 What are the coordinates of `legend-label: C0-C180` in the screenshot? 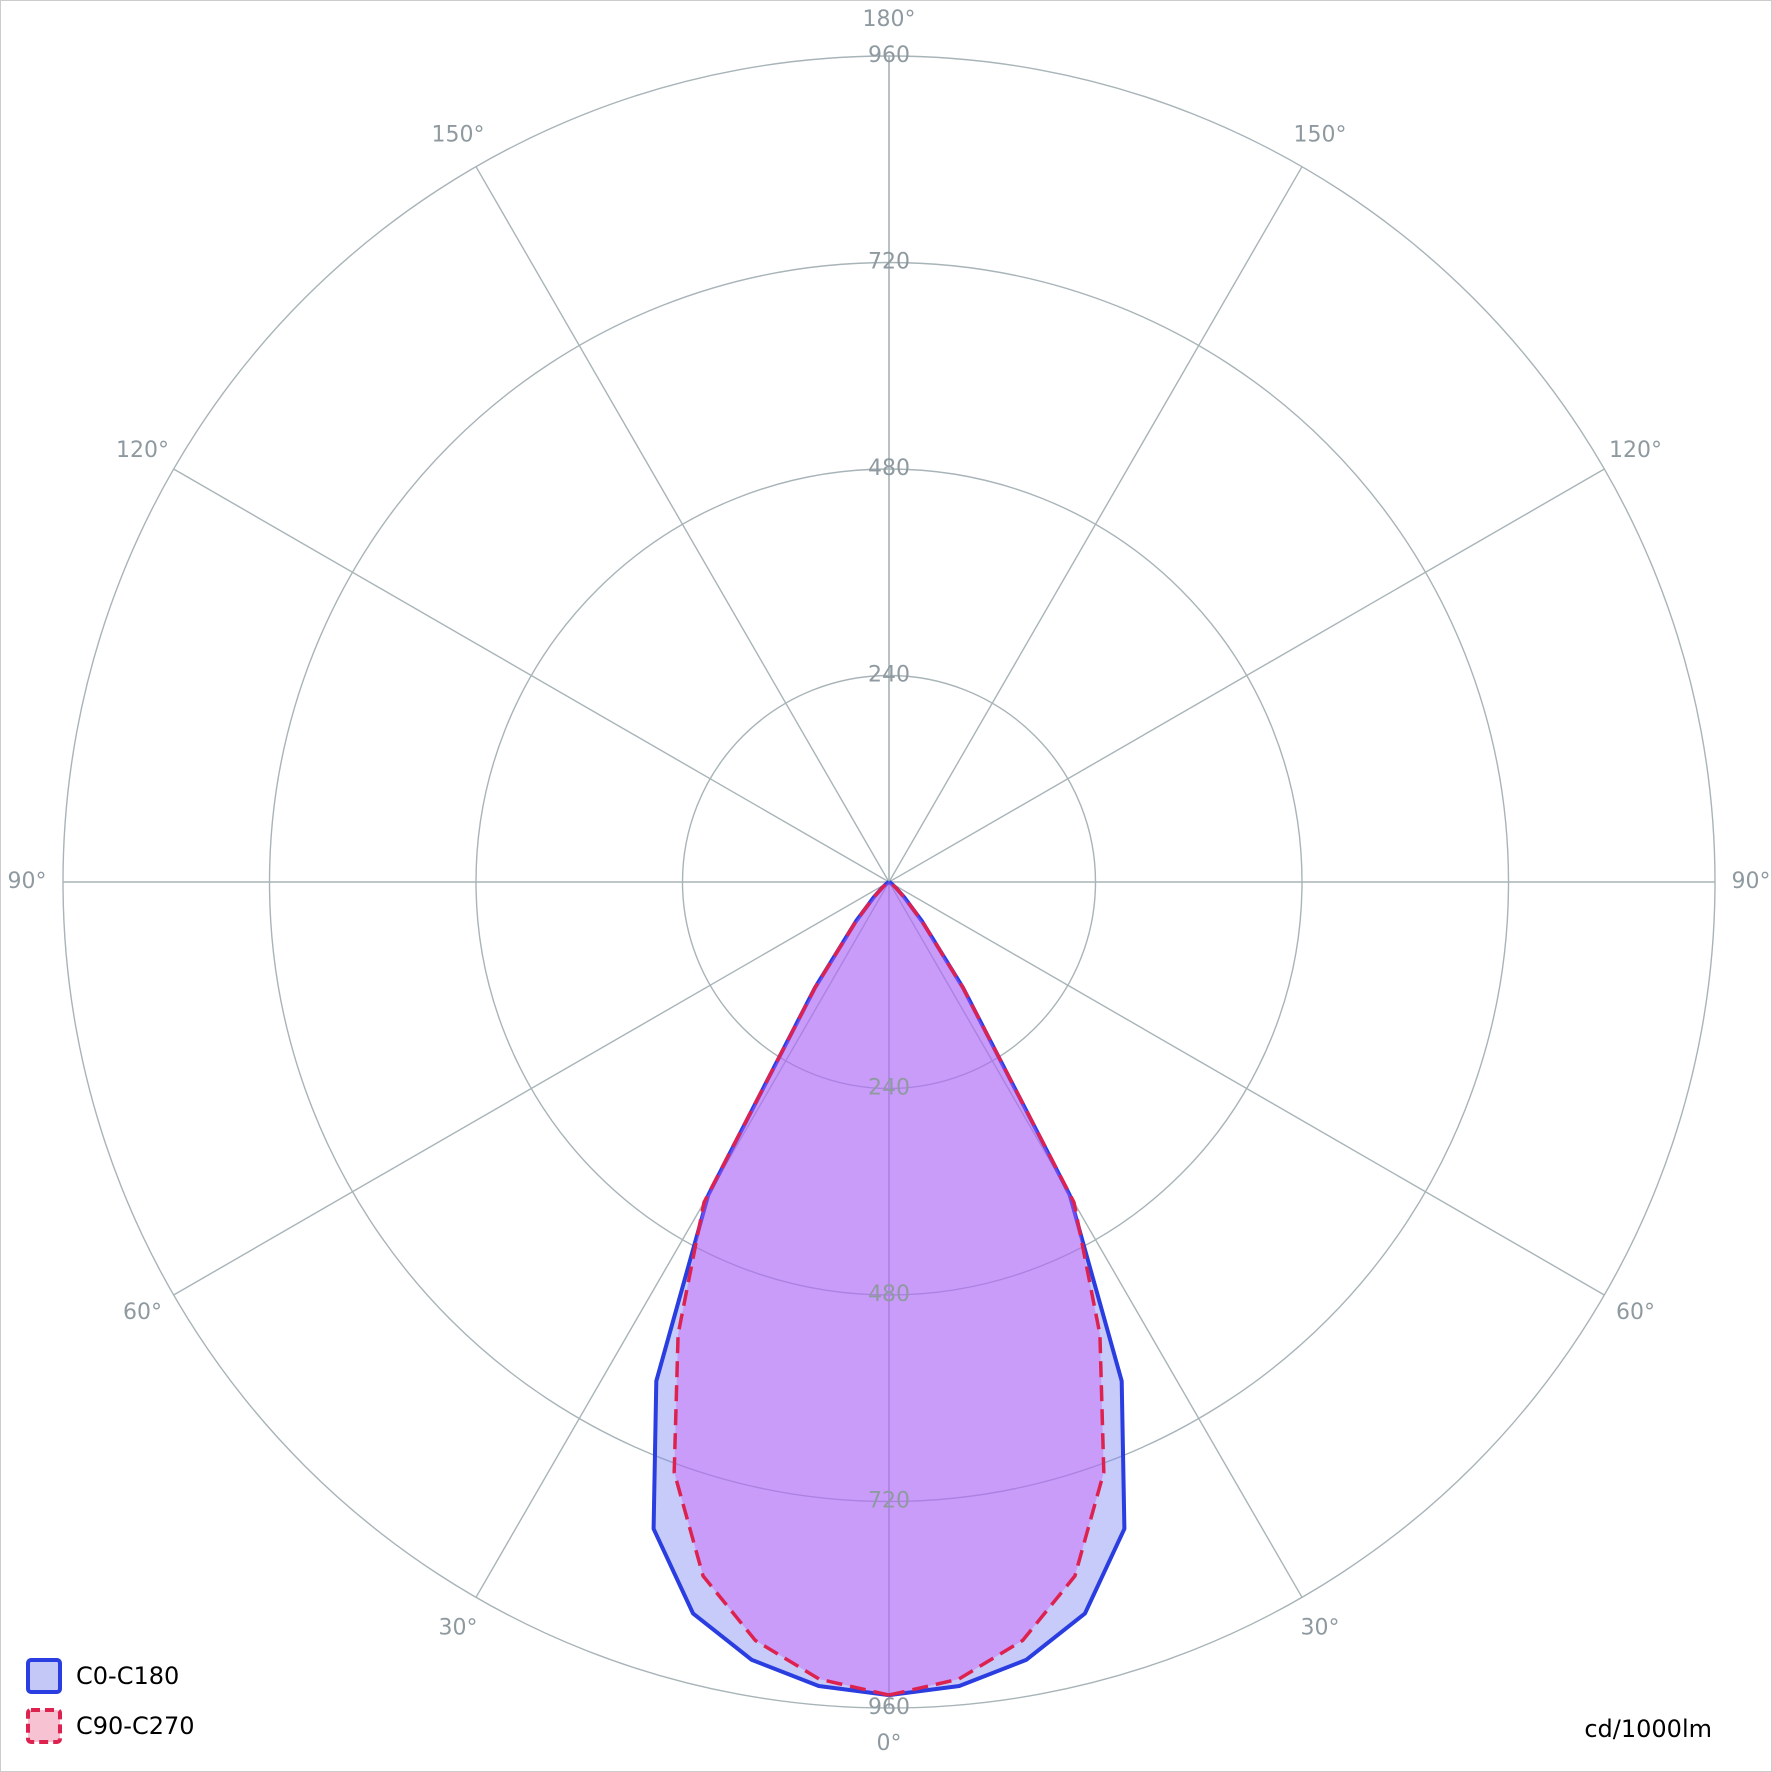 It's located at (127, 1676).